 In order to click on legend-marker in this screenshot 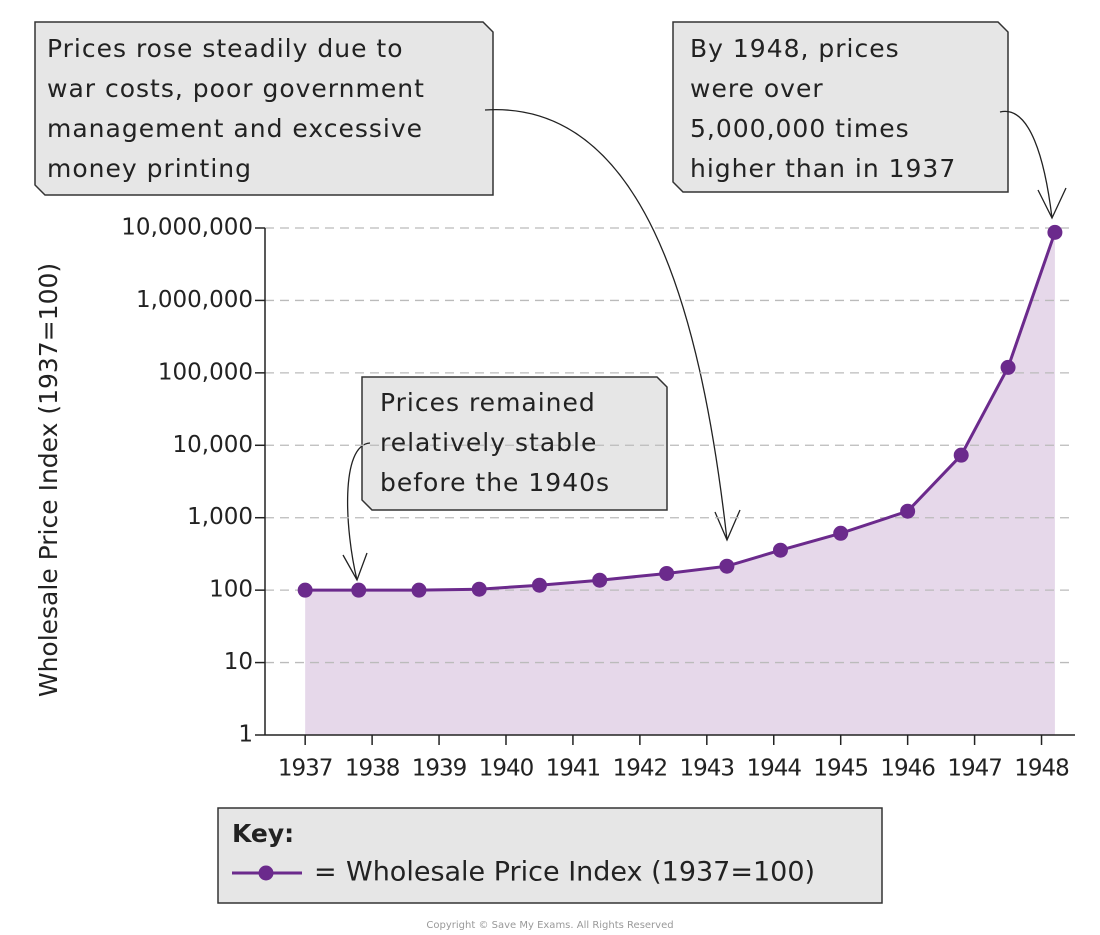, I will do `click(266, 873)`.